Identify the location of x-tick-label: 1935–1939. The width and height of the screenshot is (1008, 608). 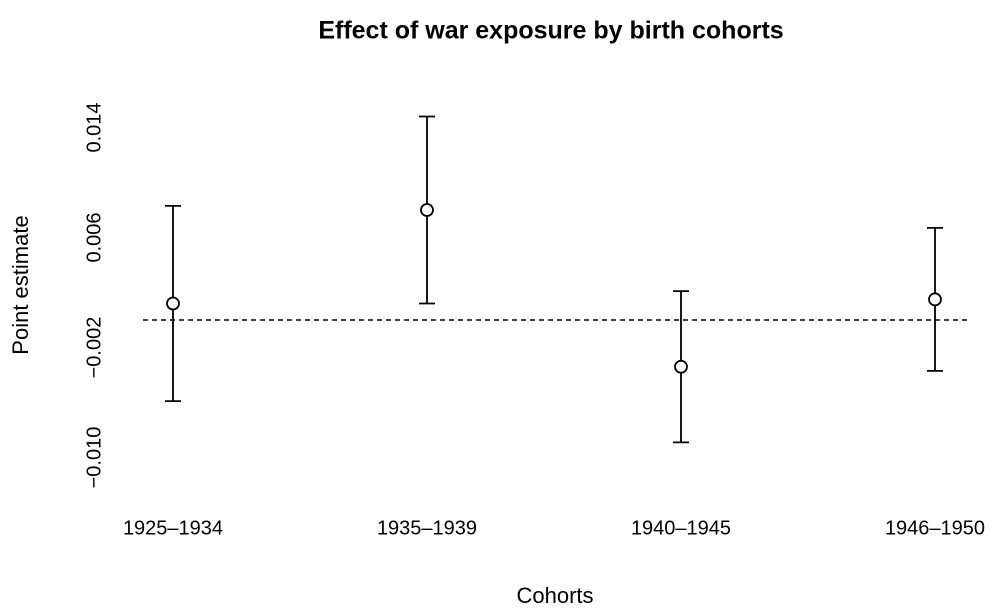
(427, 528).